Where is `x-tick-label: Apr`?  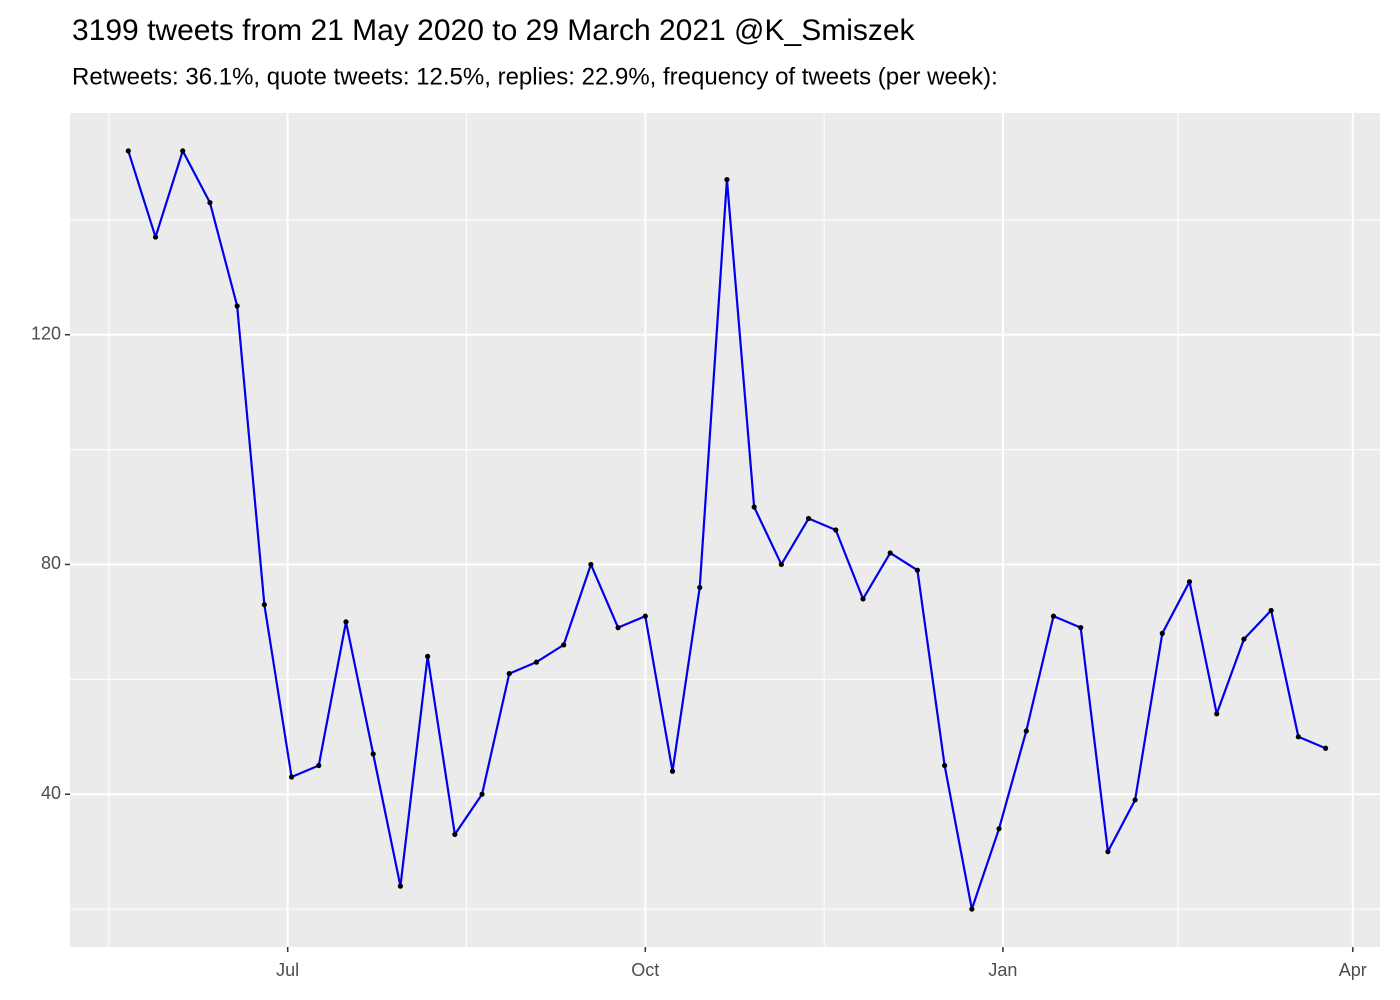
x-tick-label: Apr is located at coordinates (1353, 970).